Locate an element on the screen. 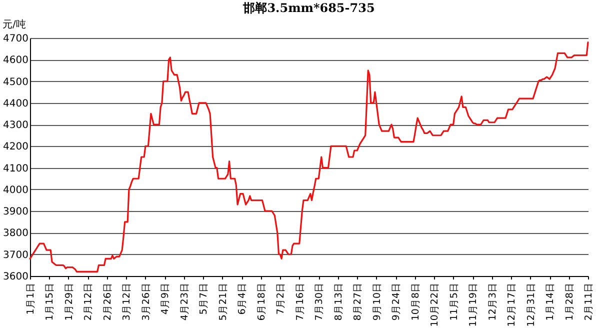 Image resolution: width=600 pixels, height=329 pixels. y-tick-label: 4100 is located at coordinates (15, 168).